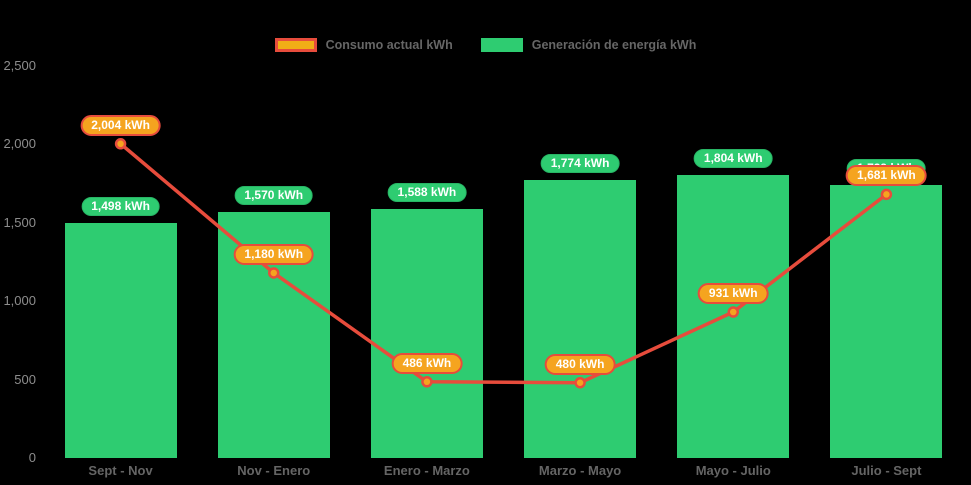 The height and width of the screenshot is (485, 971). What do you see at coordinates (580, 163) in the screenshot?
I see `bar-value-pill: 1,774 kWh` at bounding box center [580, 163].